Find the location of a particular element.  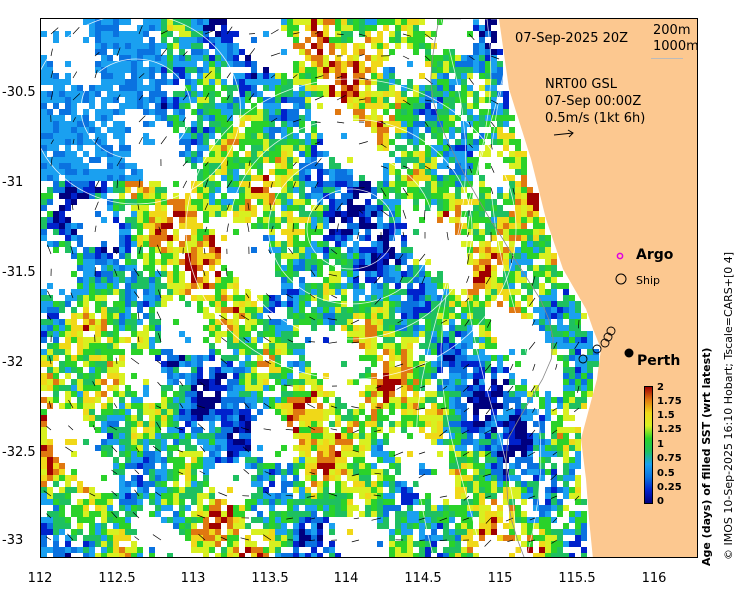

x-tick-label: 112 is located at coordinates (40, 578).